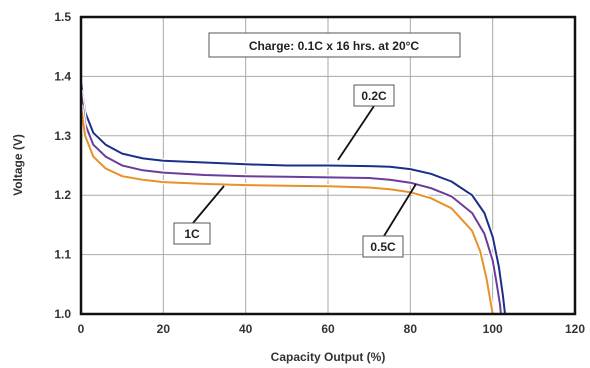 The height and width of the screenshot is (368, 590). Describe the element at coordinates (62, 195) in the screenshot. I see `y-tick-label: 1.2` at that location.